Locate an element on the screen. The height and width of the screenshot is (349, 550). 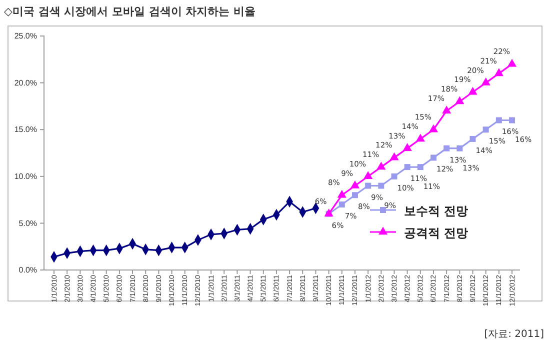
y-tick-label: 15.0% is located at coordinates (25, 129).